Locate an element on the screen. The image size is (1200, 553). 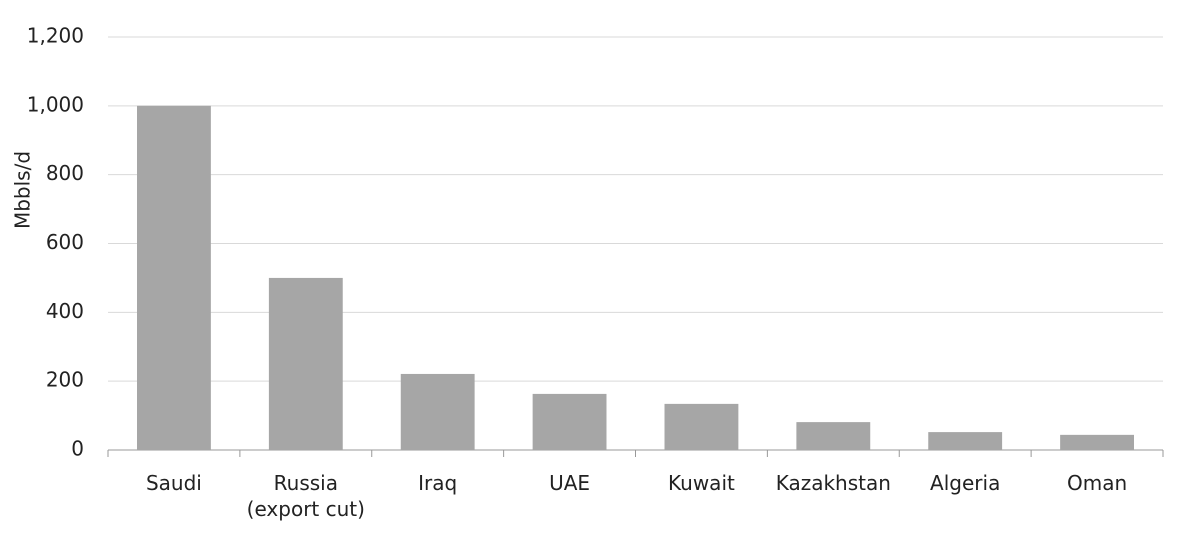
x-tick-label: Kuwait is located at coordinates (701, 483).